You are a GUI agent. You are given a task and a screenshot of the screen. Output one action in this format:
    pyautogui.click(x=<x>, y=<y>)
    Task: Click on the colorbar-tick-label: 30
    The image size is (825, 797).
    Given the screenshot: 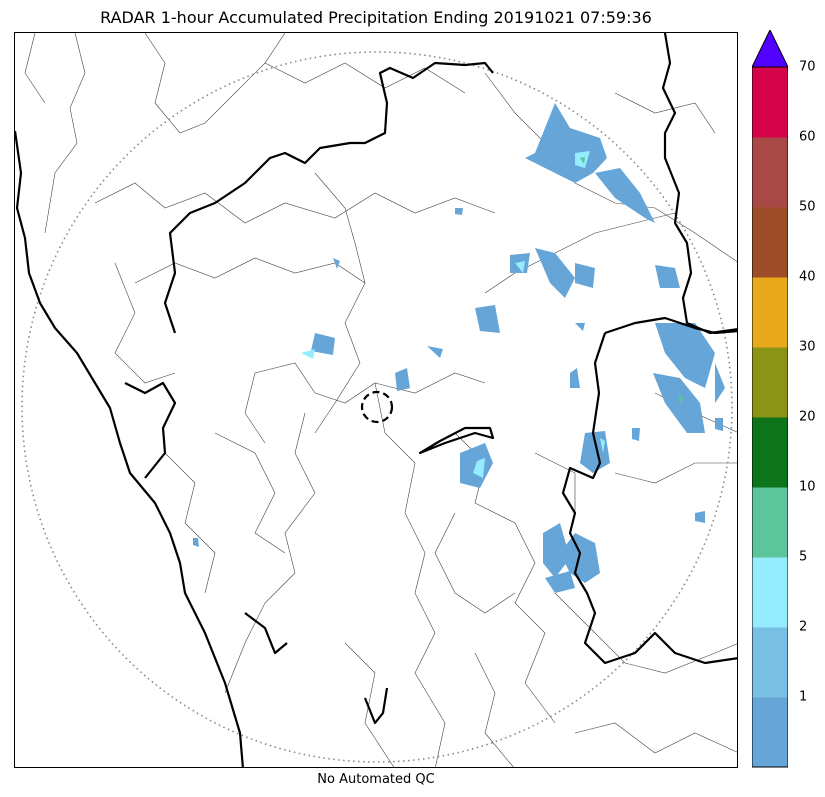 What is the action you would take?
    pyautogui.click(x=807, y=347)
    